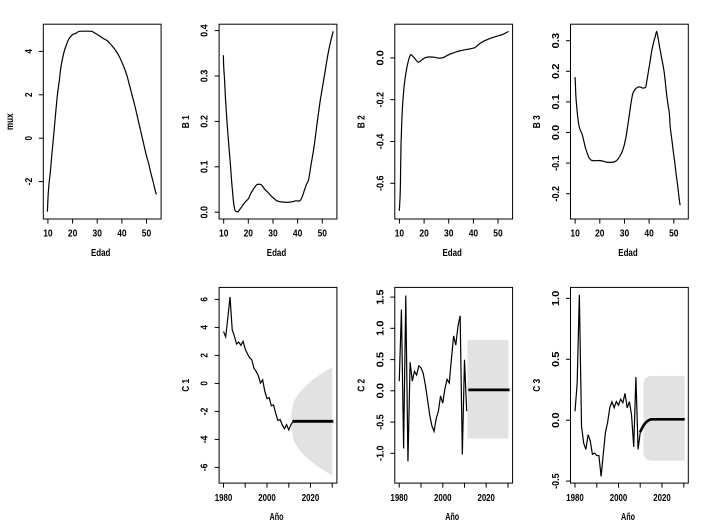 This screenshot has width=703, height=532. Describe the element at coordinates (186, 385) in the screenshot. I see `svg-text: C 1` at that location.